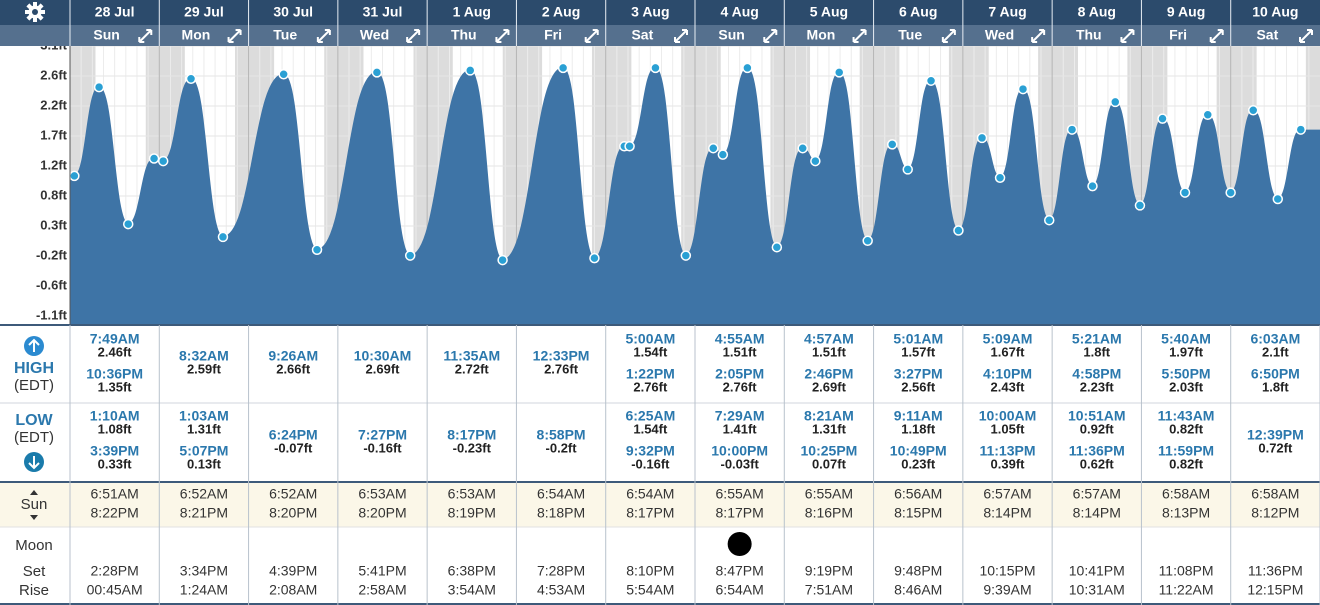 Image resolution: width=1320 pixels, height=605 pixels. Describe the element at coordinates (829, 339) in the screenshot. I see `high-time: 4:57AM` at that location.